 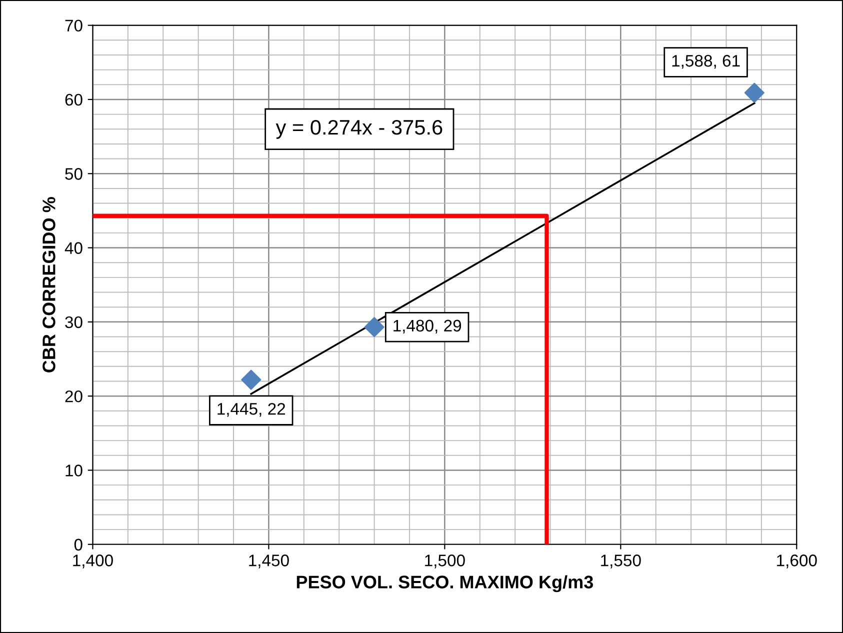 I want to click on data-label: 1,588, 61, so click(x=706, y=61).